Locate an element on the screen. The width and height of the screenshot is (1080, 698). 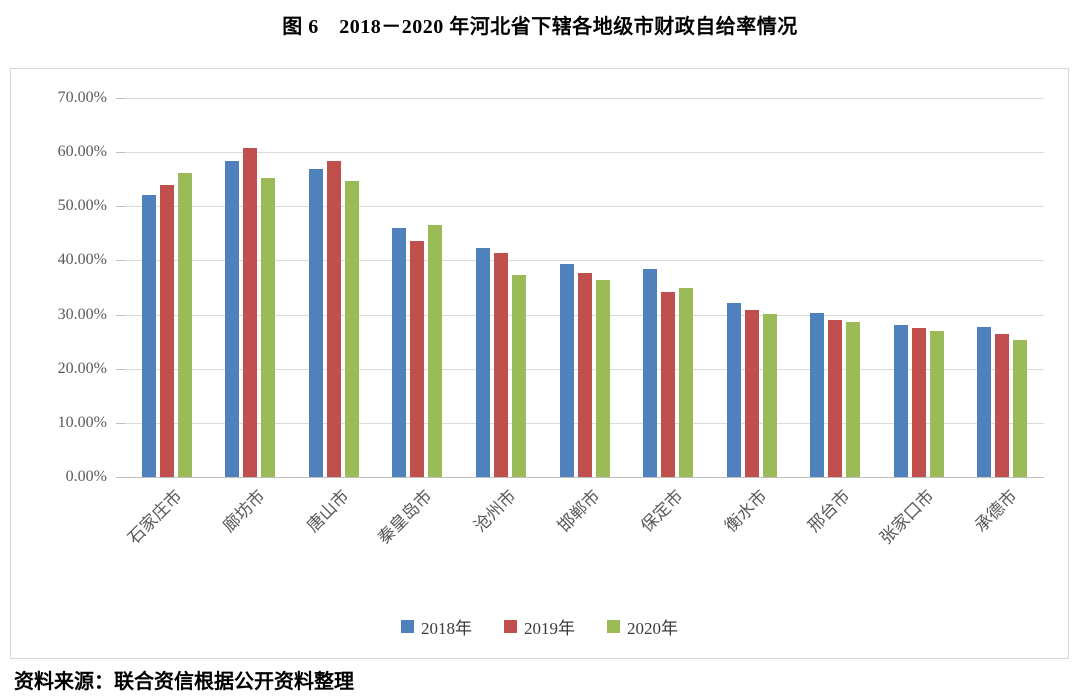
legend-item: 2020年 is located at coordinates (642, 626).